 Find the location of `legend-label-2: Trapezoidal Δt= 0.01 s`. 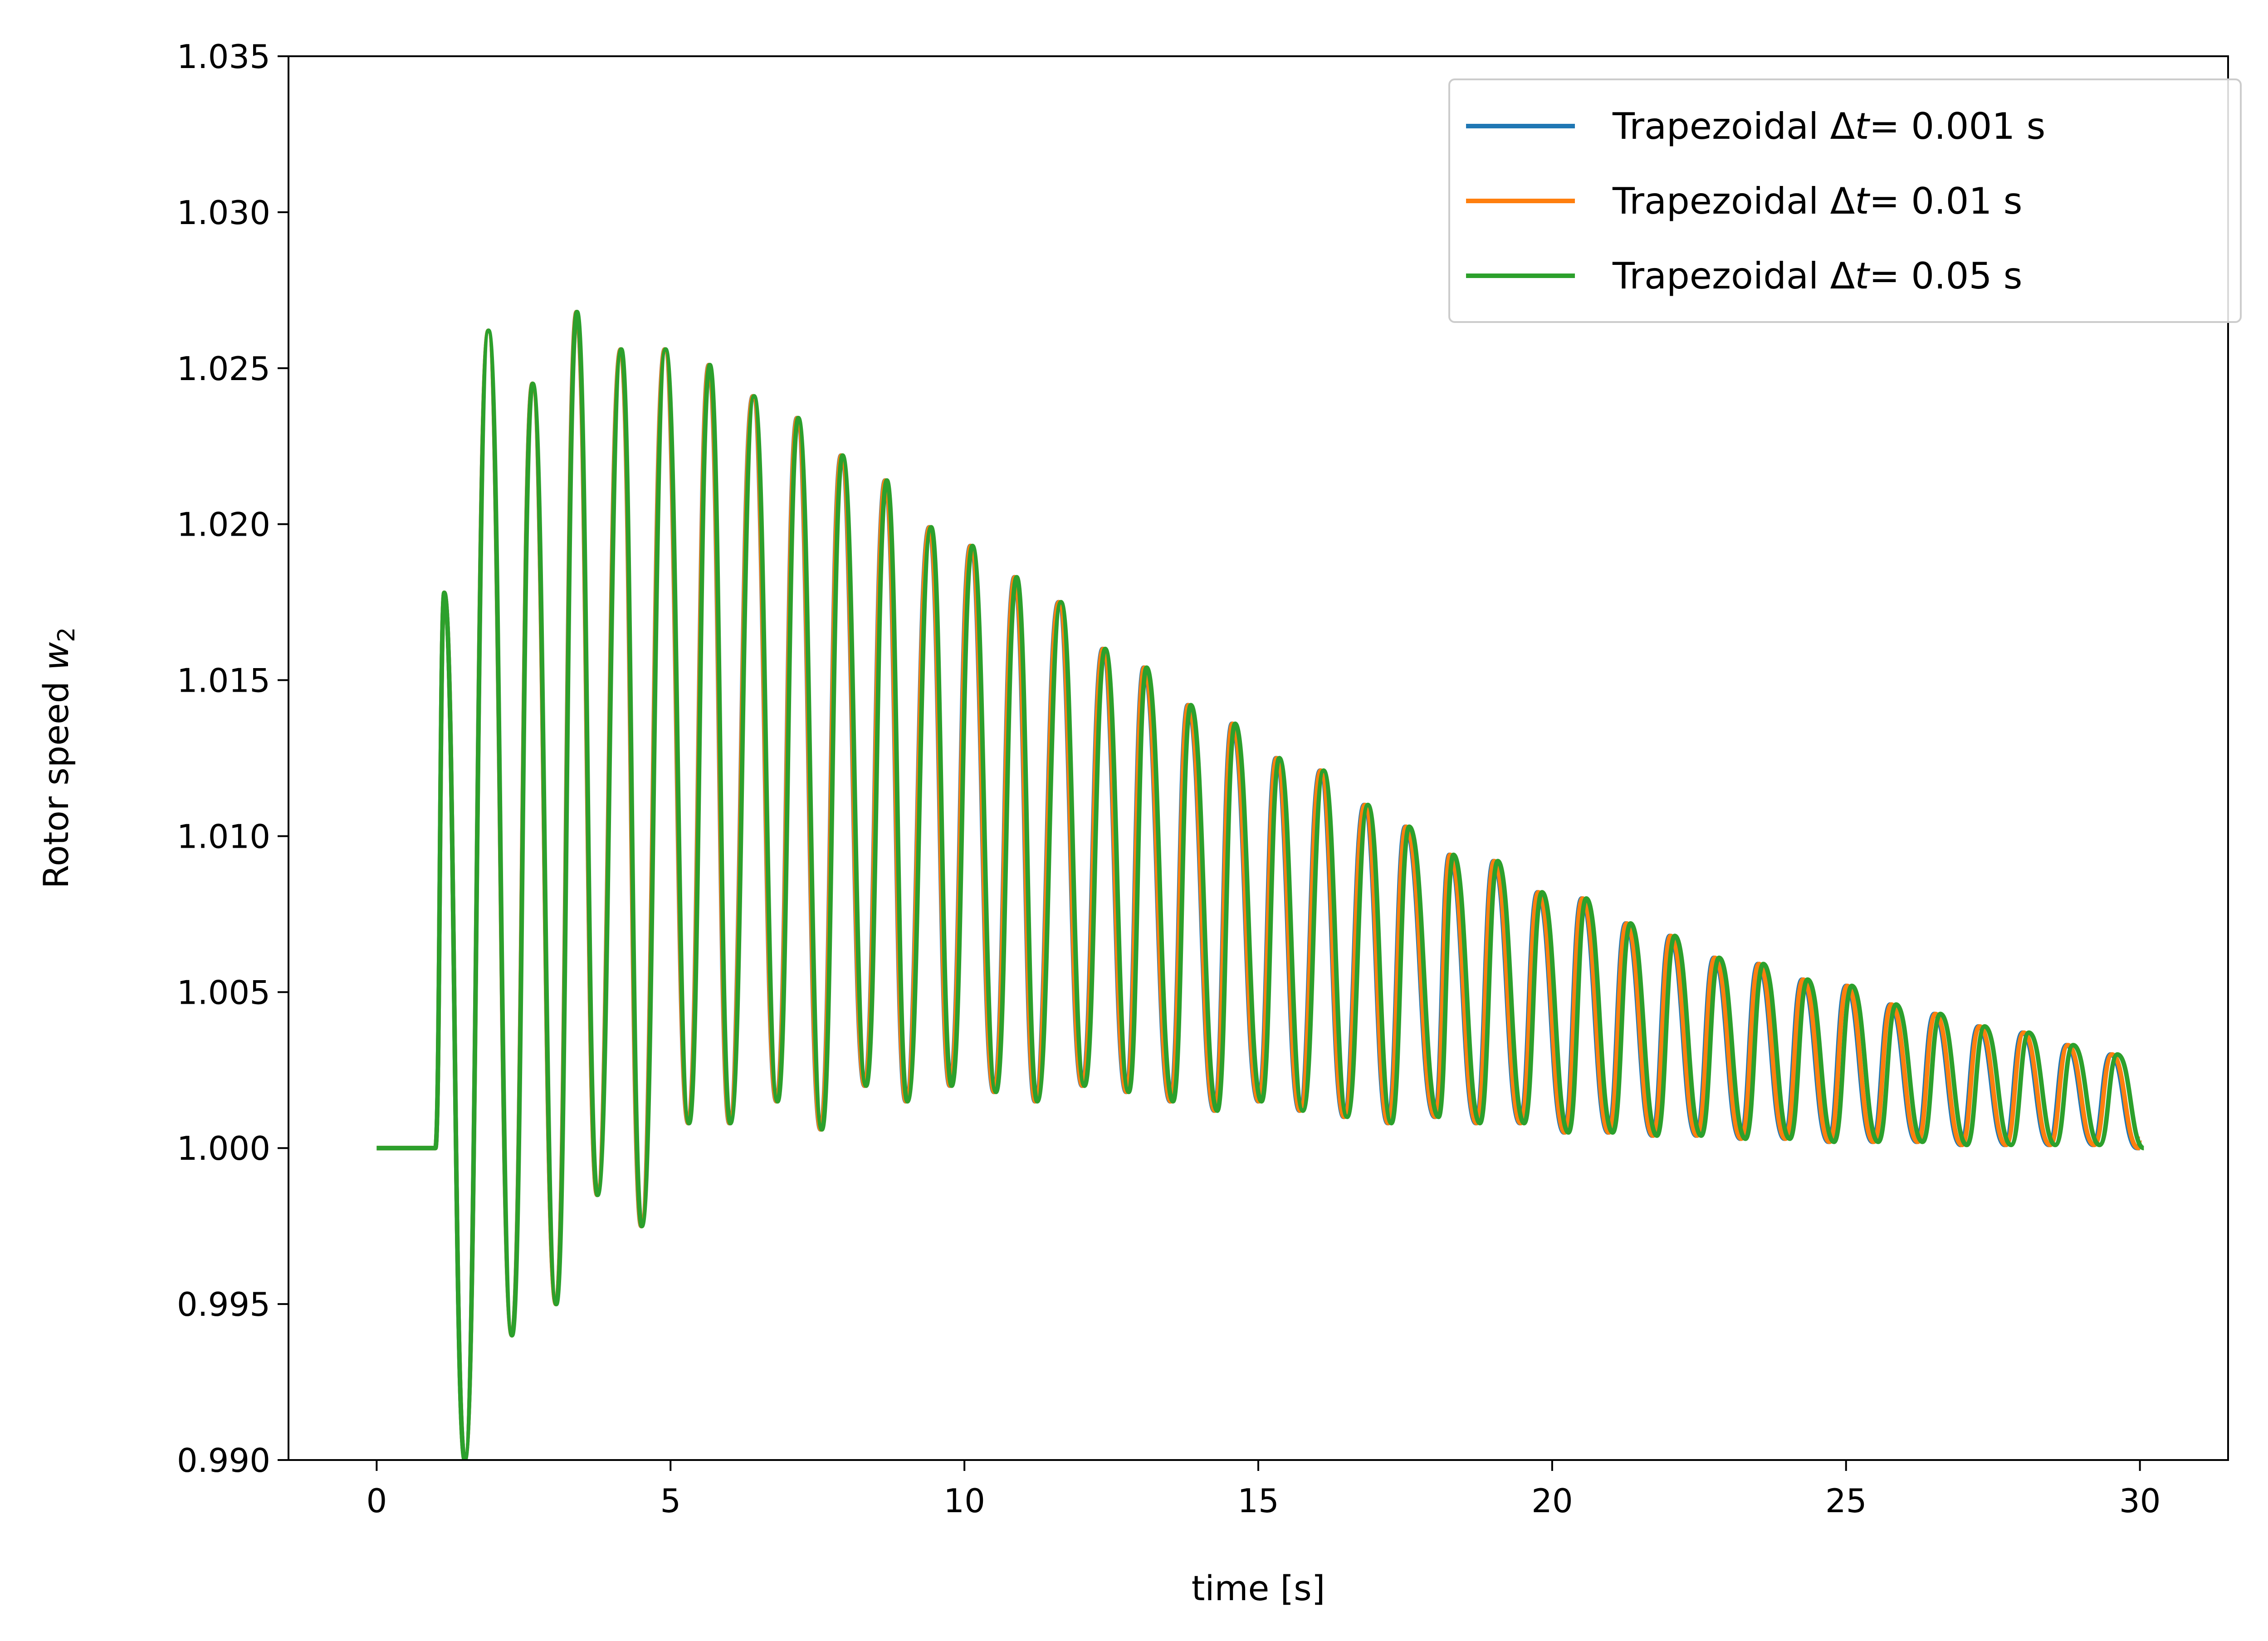

legend-label-2: Trapezoidal Δt= 0.01 s is located at coordinates (1817, 201).